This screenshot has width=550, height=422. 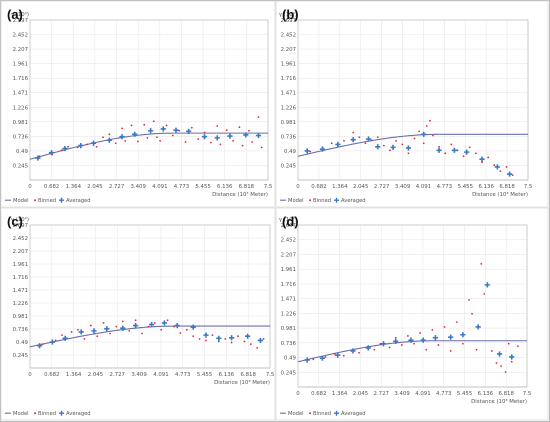 What do you see at coordinates (74, 187) in the screenshot?
I see `x-tick-label: 1.364` at bounding box center [74, 187].